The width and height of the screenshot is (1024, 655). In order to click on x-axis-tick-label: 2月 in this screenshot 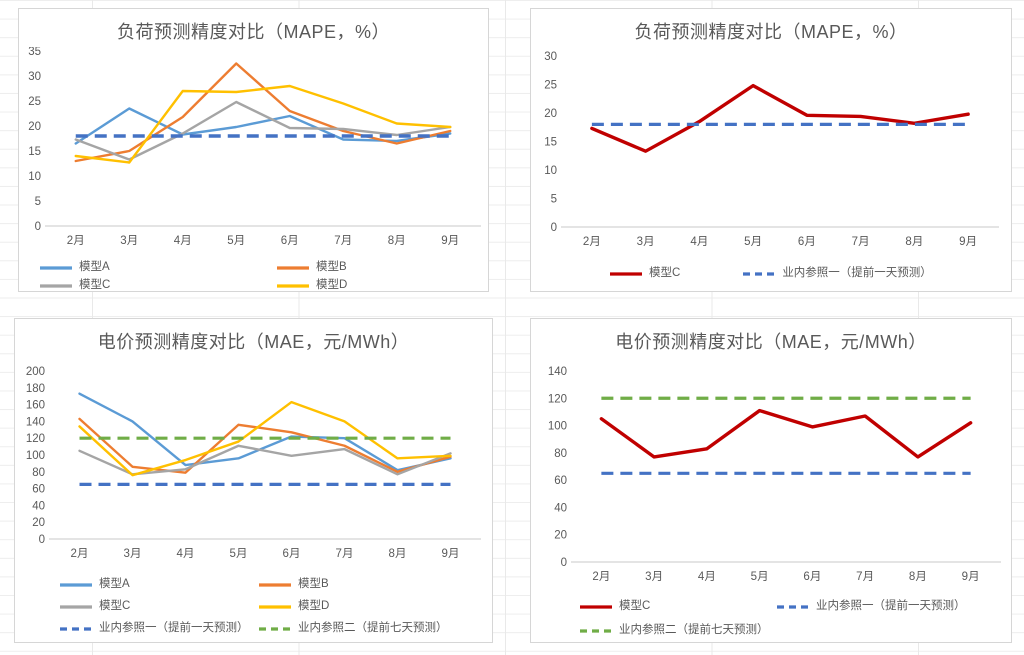, I will do `click(601, 577)`.